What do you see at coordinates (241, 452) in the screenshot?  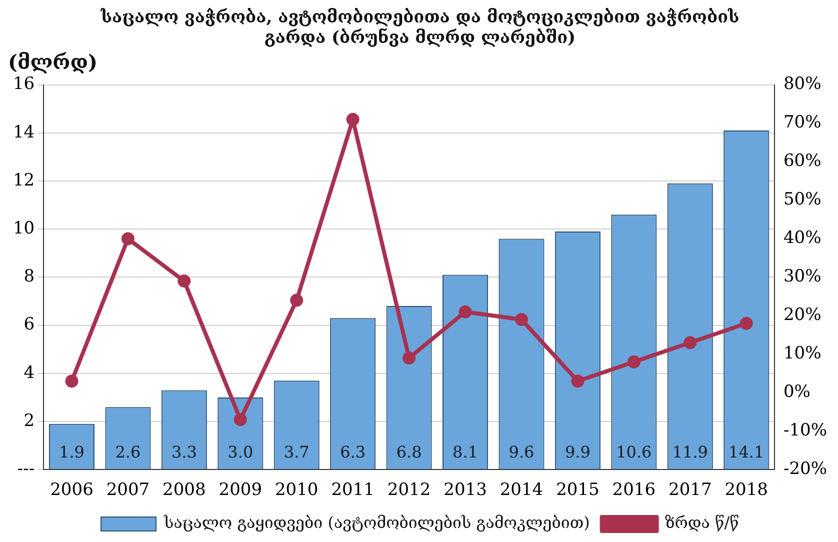 I see `data-label: 3.0` at bounding box center [241, 452].